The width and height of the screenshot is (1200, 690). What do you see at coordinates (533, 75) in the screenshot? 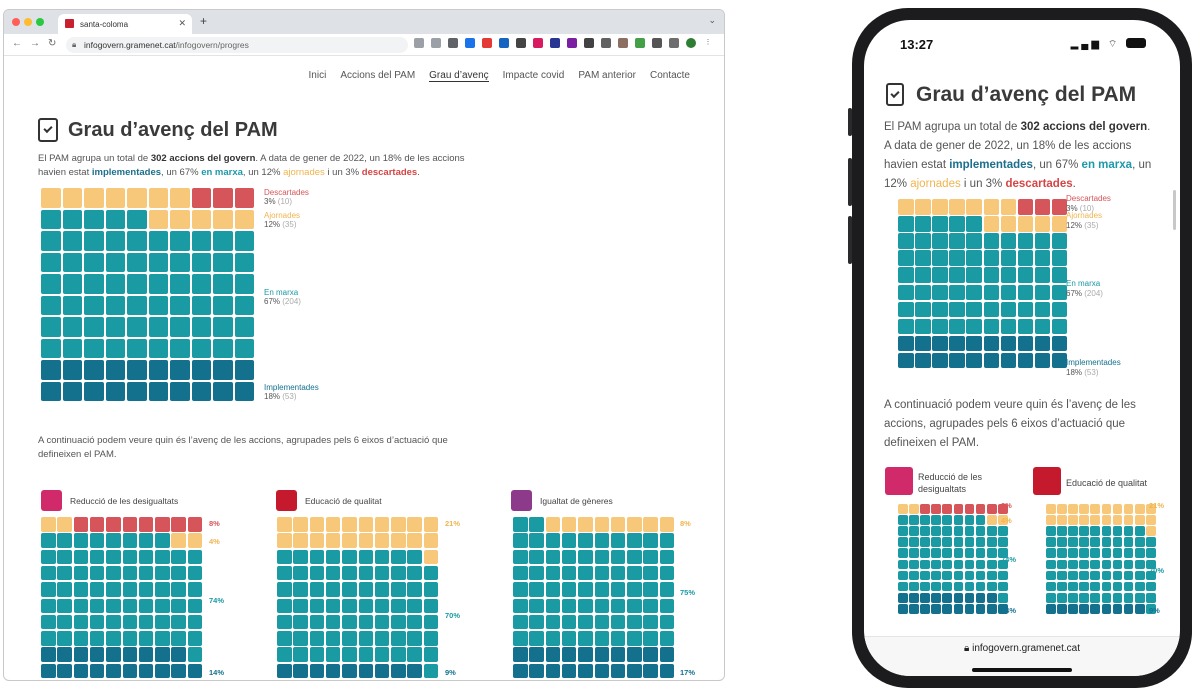
I see `nav-item-impacte-covid: Impacte covid` at bounding box center [533, 75].